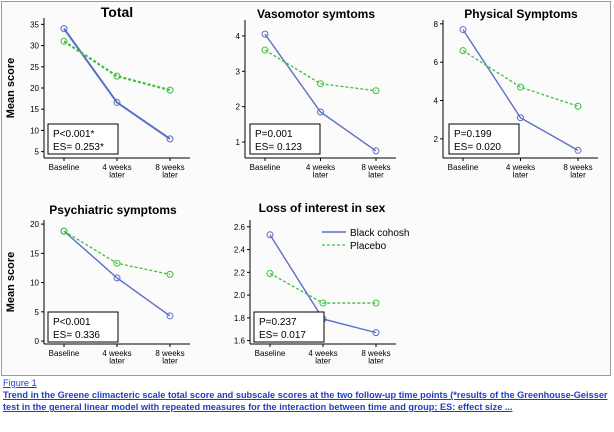 The width and height of the screenshot is (614, 432). I want to click on y-tick-label: 3, so click(238, 71).